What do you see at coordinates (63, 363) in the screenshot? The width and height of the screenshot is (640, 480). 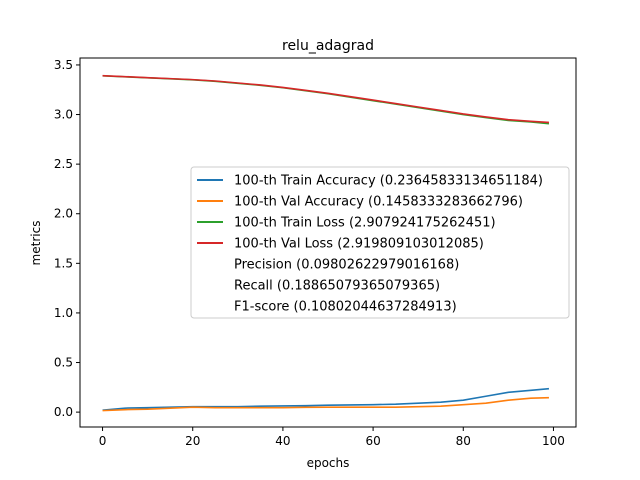 I see `y-tick-label: 0.5` at bounding box center [63, 363].